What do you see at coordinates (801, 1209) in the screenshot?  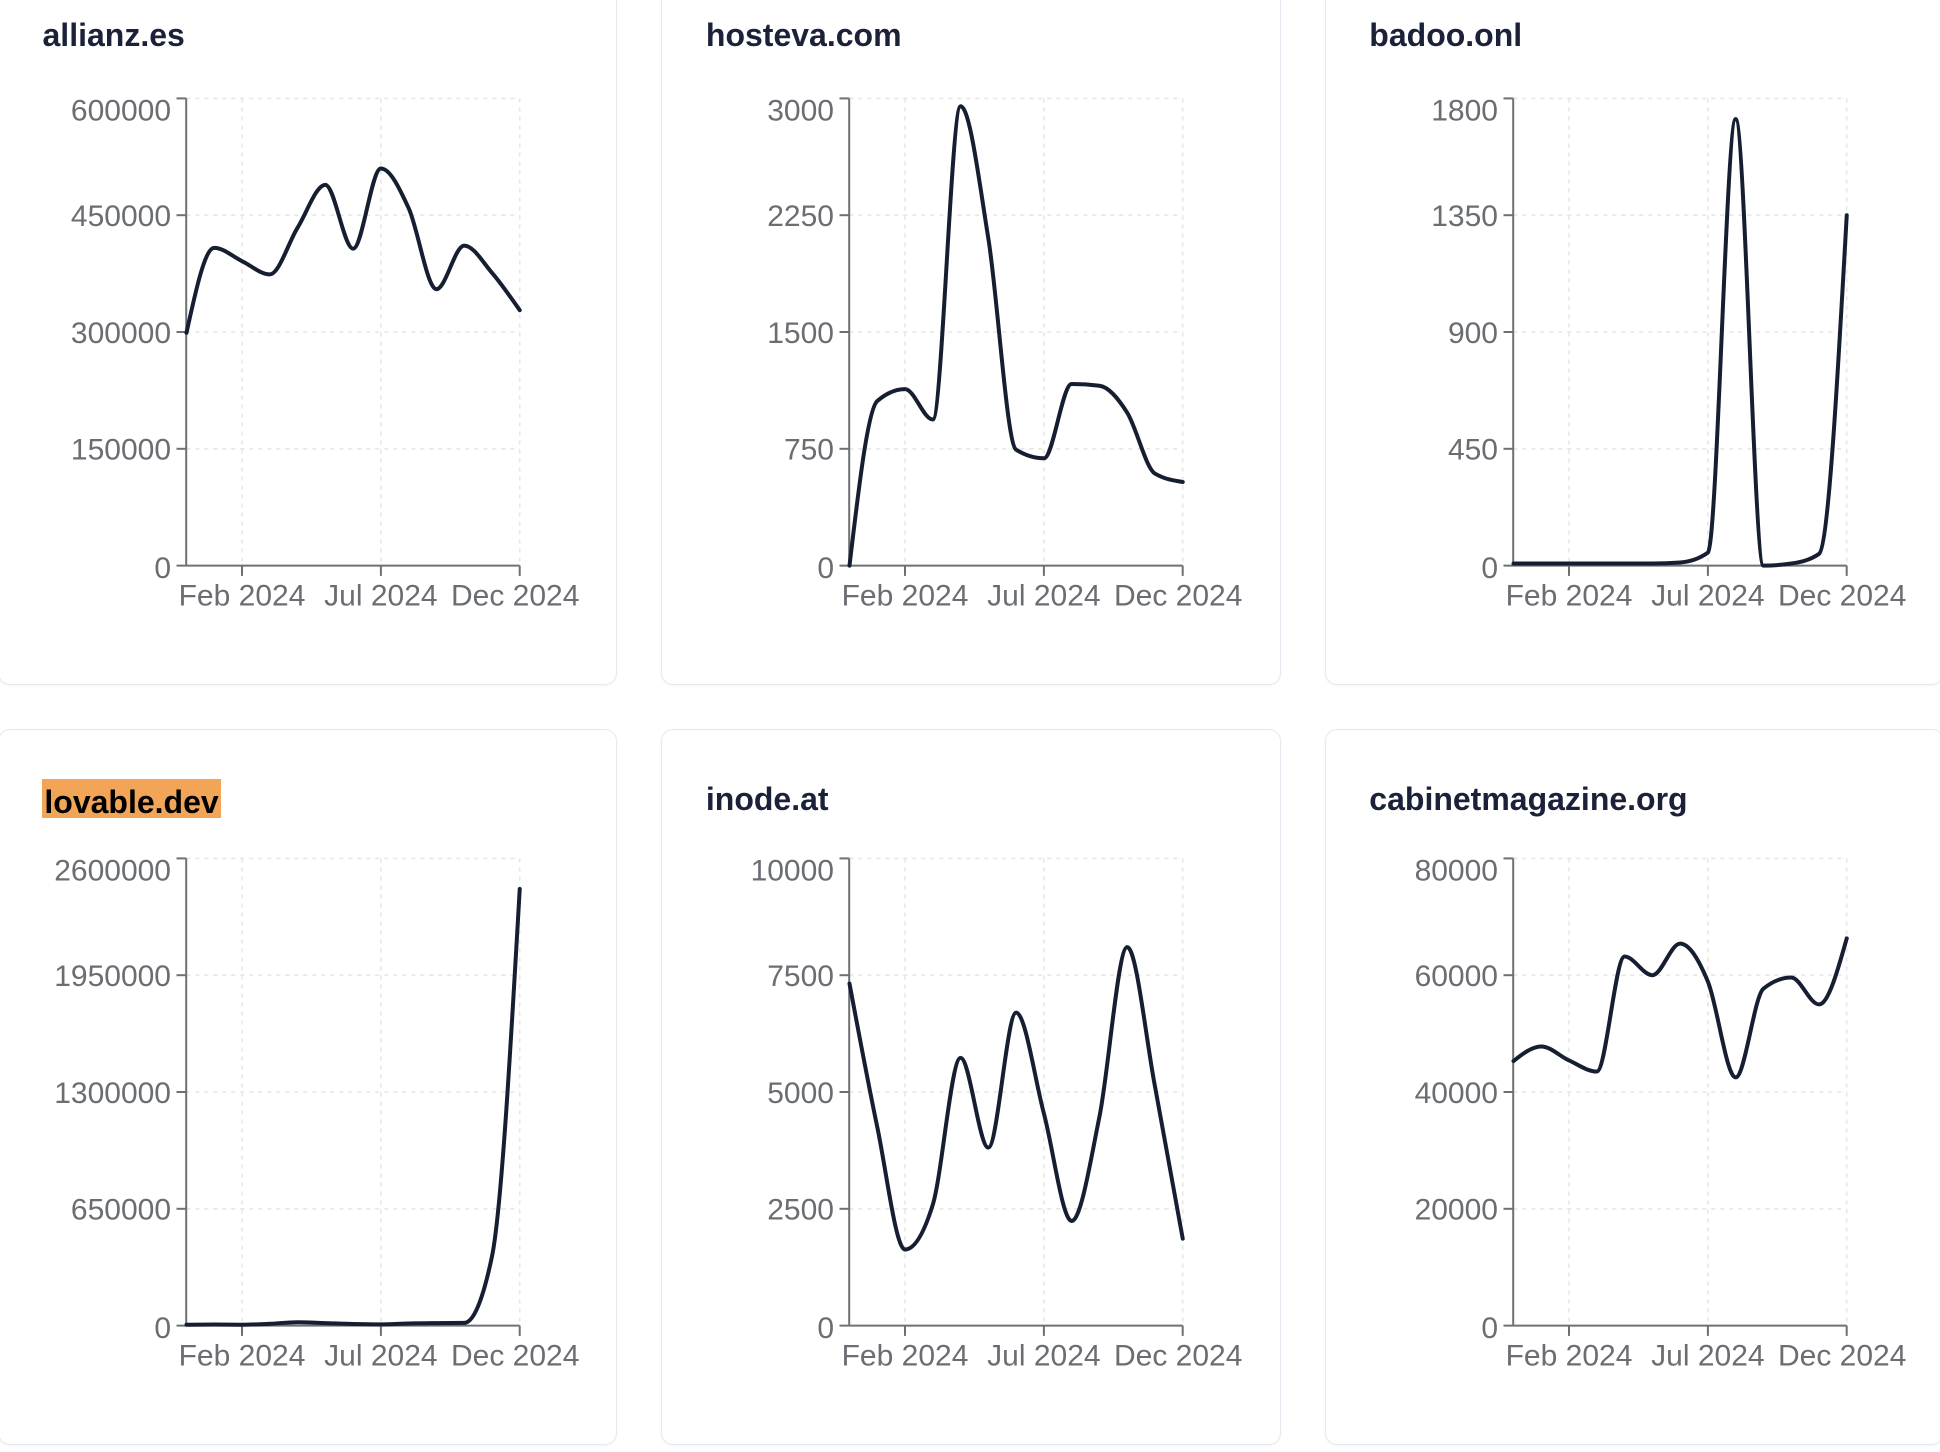 I see `svg-text: 2500` at bounding box center [801, 1209].